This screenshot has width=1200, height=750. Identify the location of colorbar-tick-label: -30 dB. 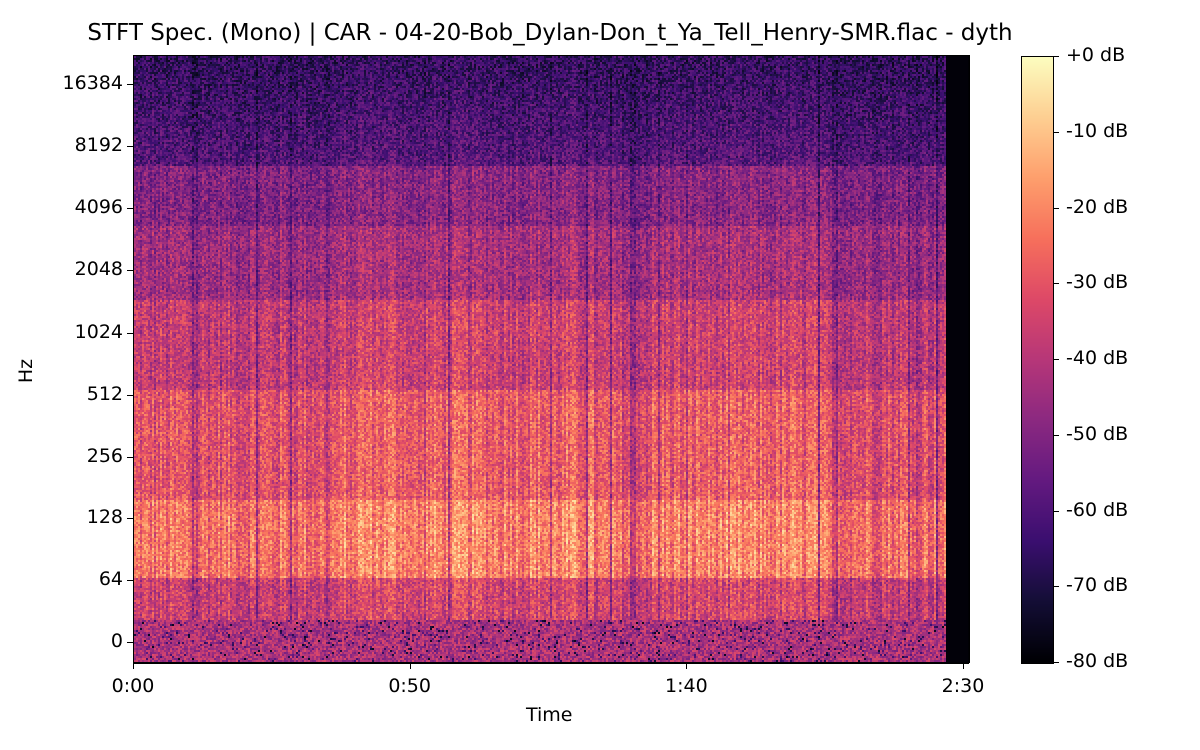
(1097, 282).